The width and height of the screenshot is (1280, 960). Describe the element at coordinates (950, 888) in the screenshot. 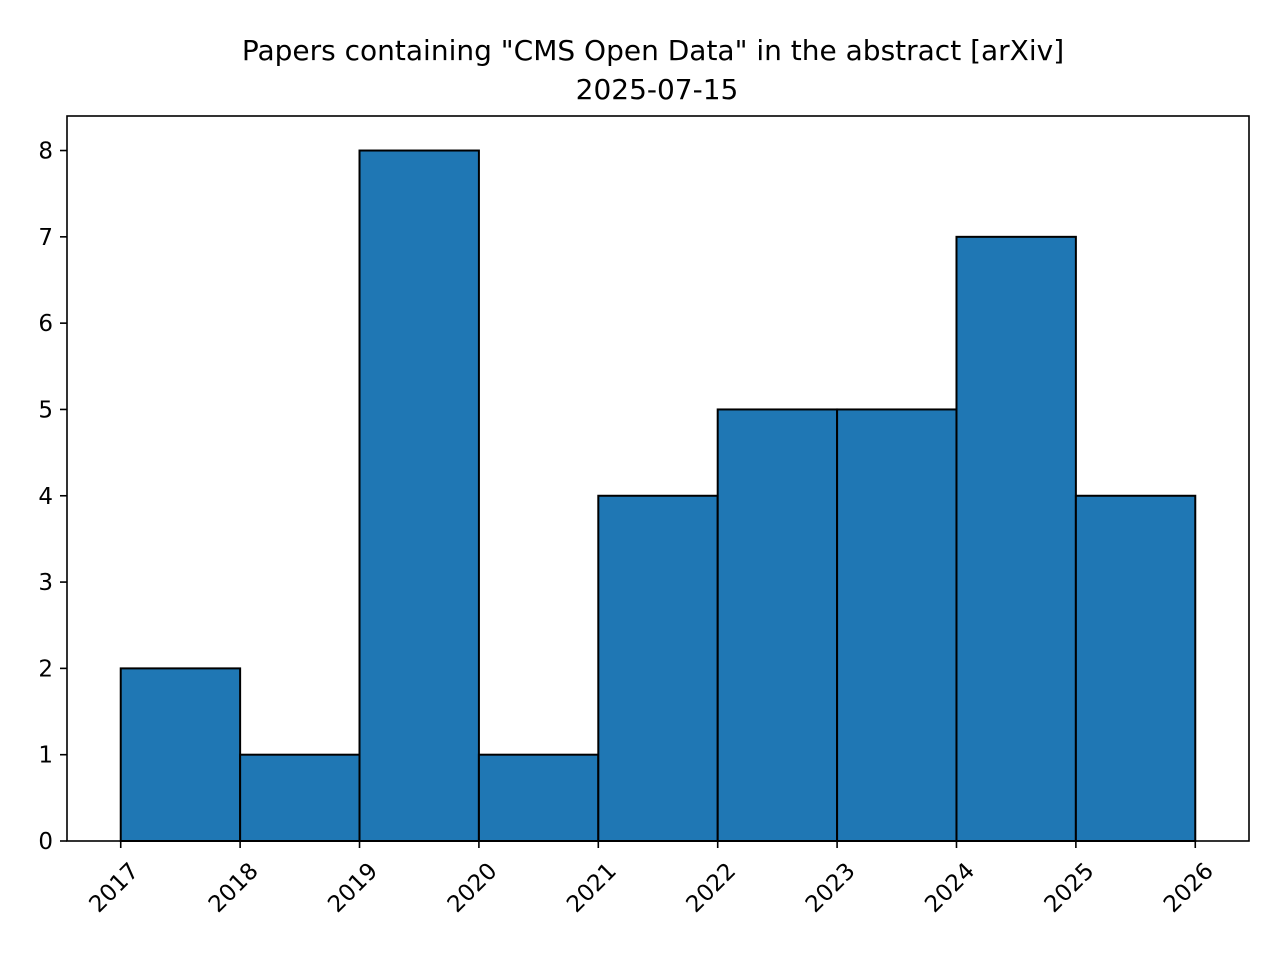

I see `x-tick-label: 2024` at that location.